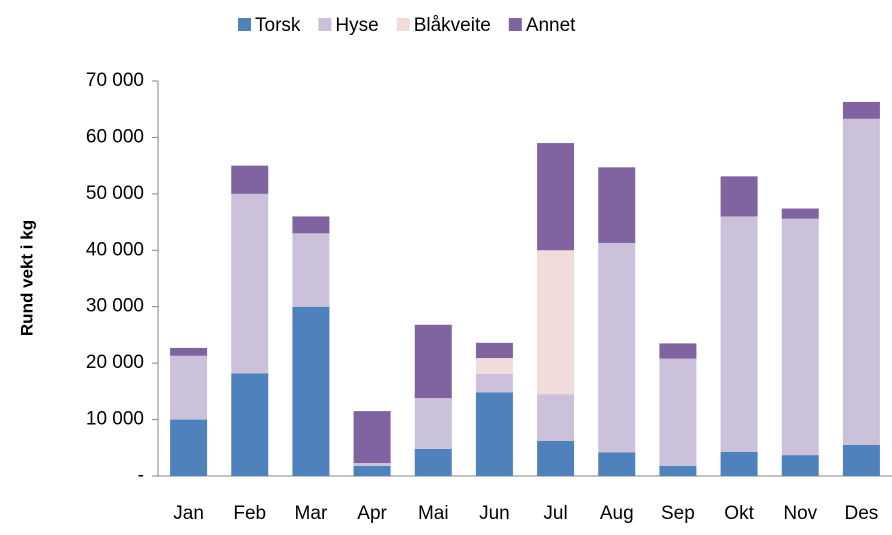 This screenshot has width=892, height=535. I want to click on x-tick-label: Apr, so click(372, 513).